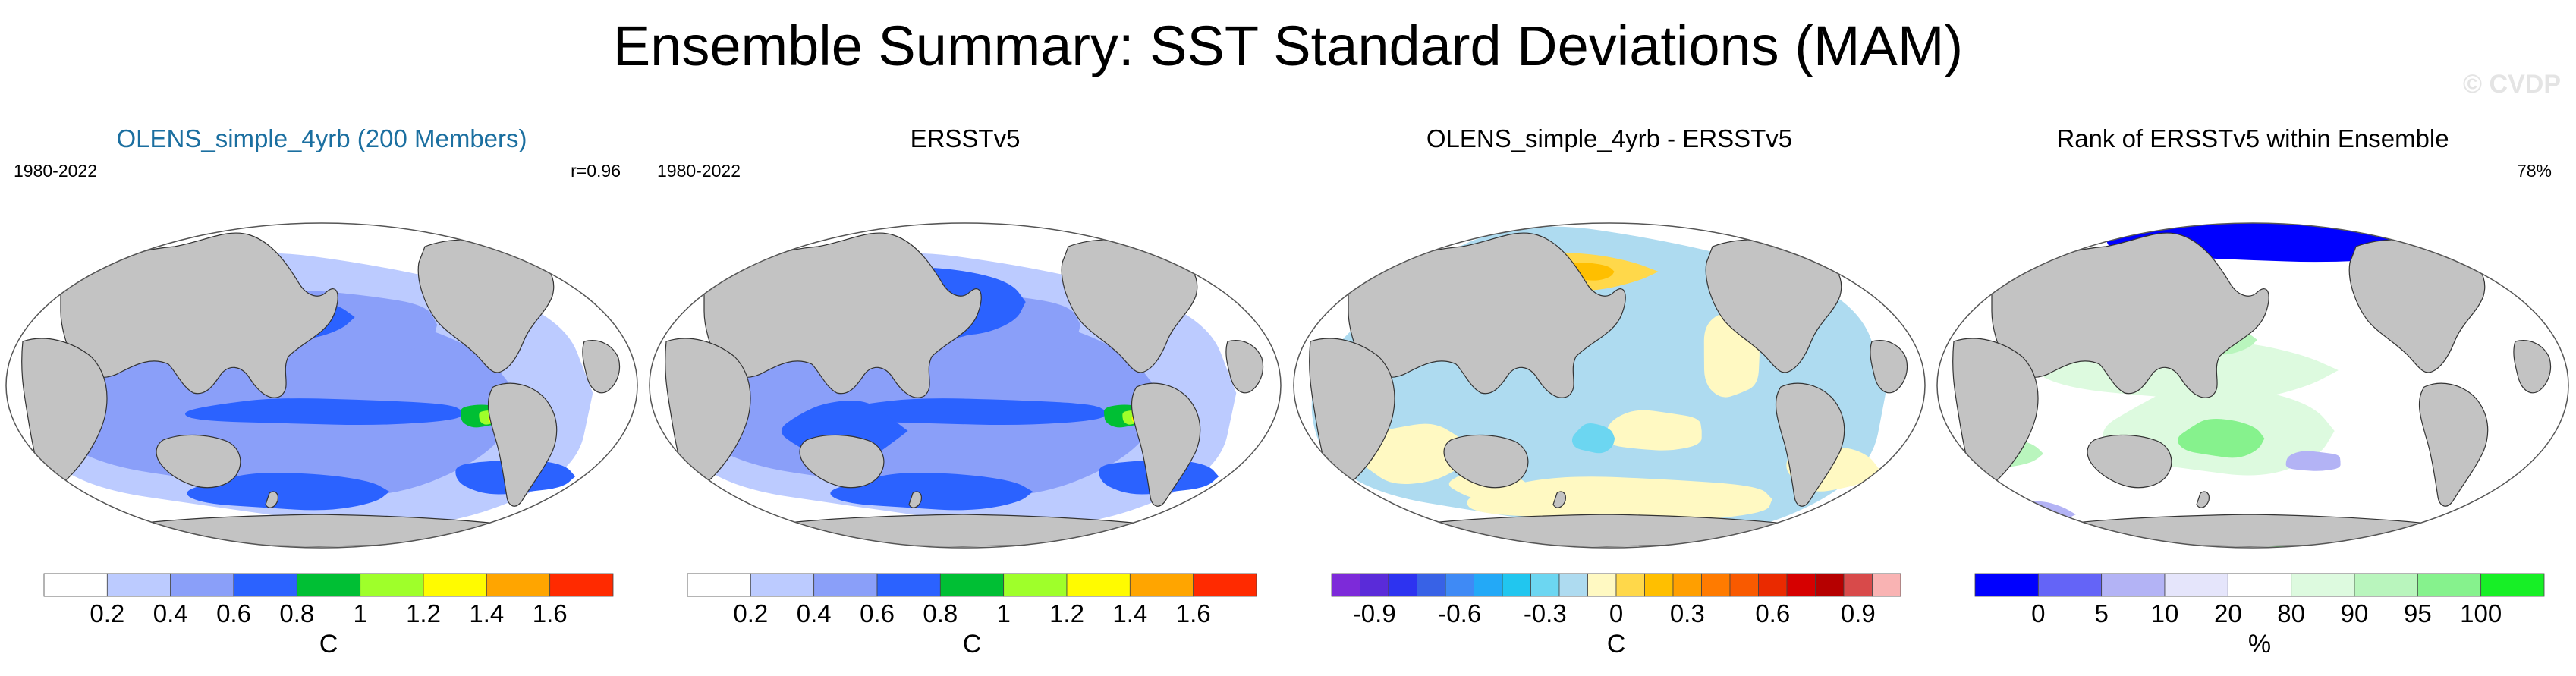 The image size is (2576, 676). I want to click on cvdp-watermark: © CVDP, so click(2512, 84).